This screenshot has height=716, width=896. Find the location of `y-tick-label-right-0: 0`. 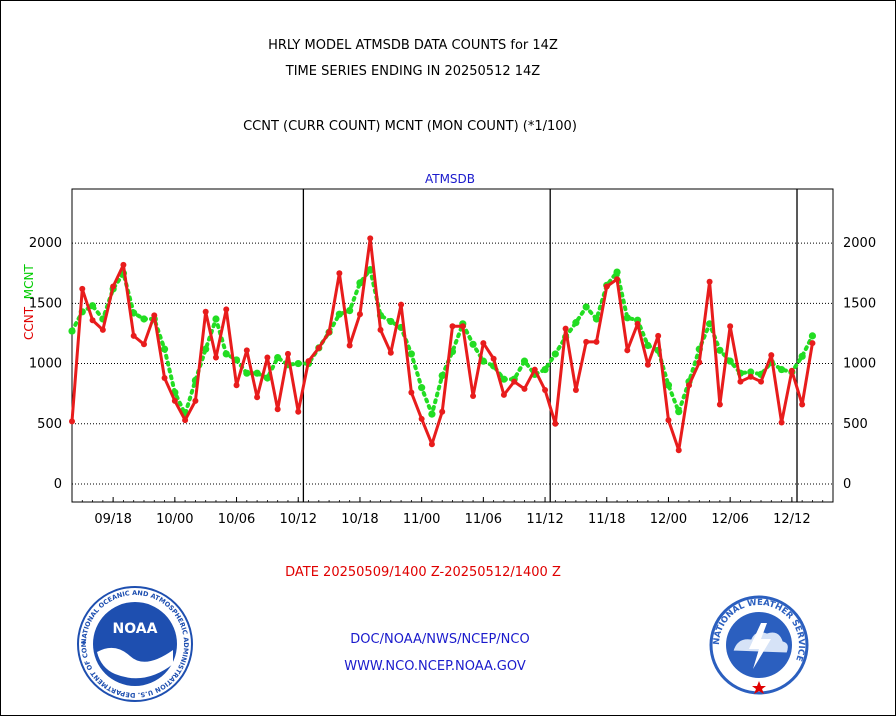

y-tick-label-right-0: 0 is located at coordinates (847, 484).